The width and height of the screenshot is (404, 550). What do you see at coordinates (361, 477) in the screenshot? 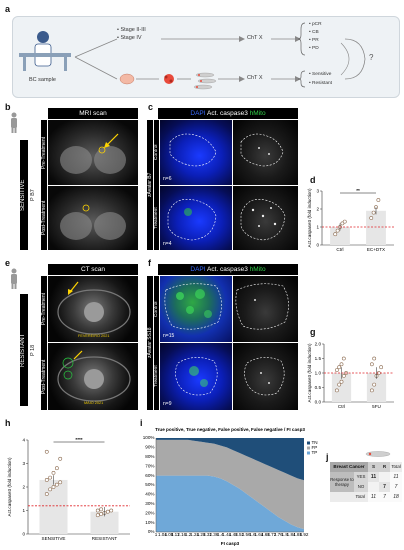
I see `row-yes-label: YES` at bounding box center [361, 477].